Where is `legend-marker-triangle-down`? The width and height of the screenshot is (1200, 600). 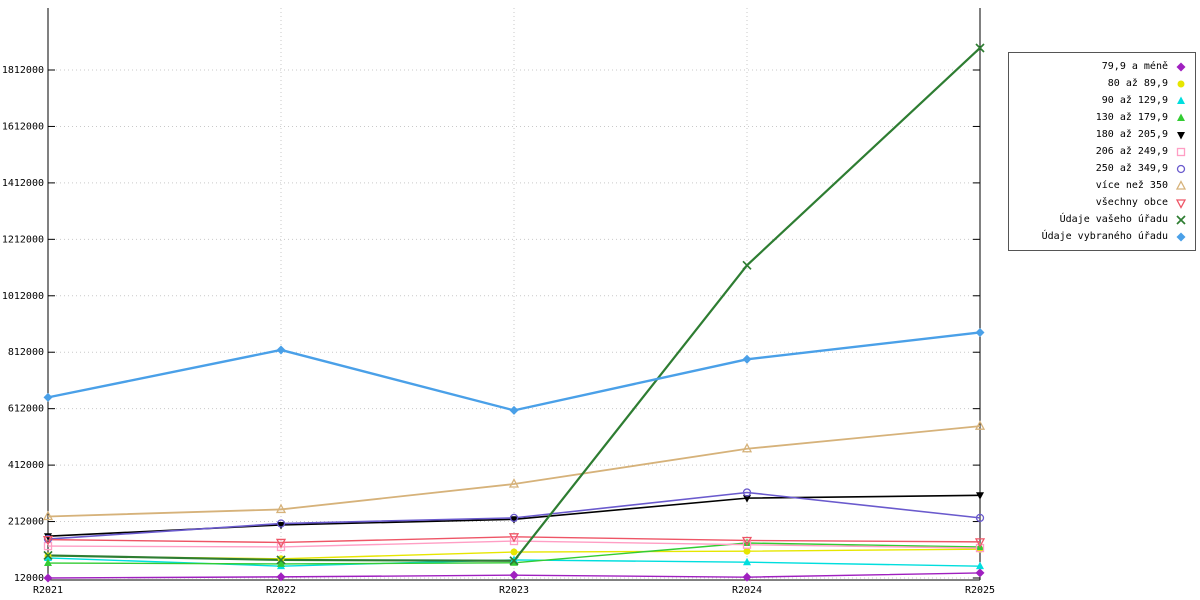 legend-marker-triangle-down is located at coordinates (1181, 135).